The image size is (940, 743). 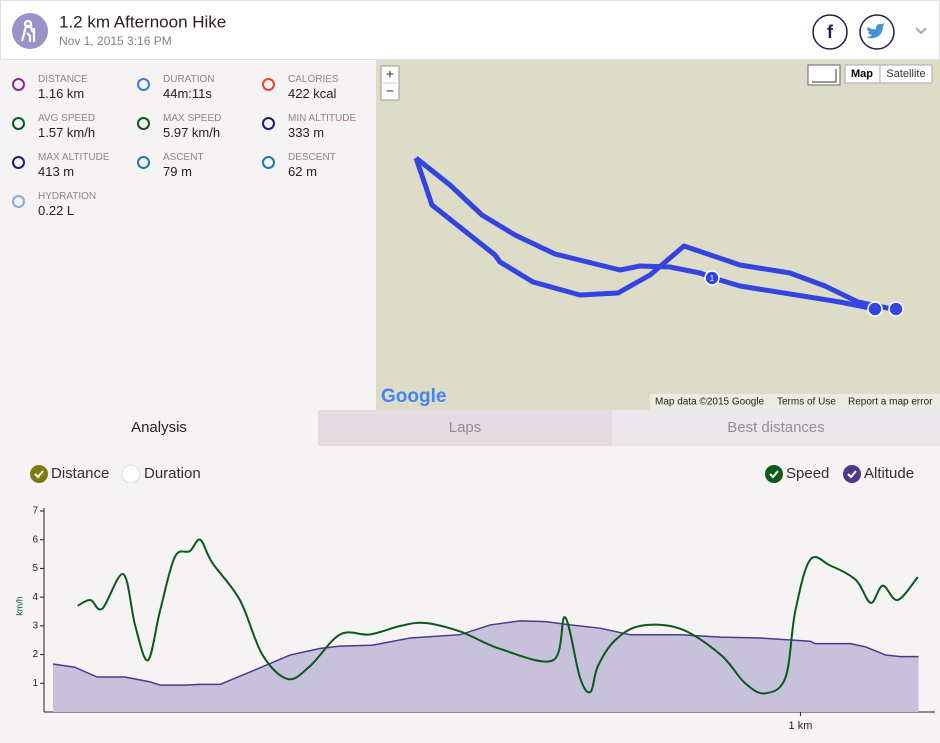 What do you see at coordinates (710, 402) in the screenshot?
I see `map-attribution: Map data ©2015 Google` at bounding box center [710, 402].